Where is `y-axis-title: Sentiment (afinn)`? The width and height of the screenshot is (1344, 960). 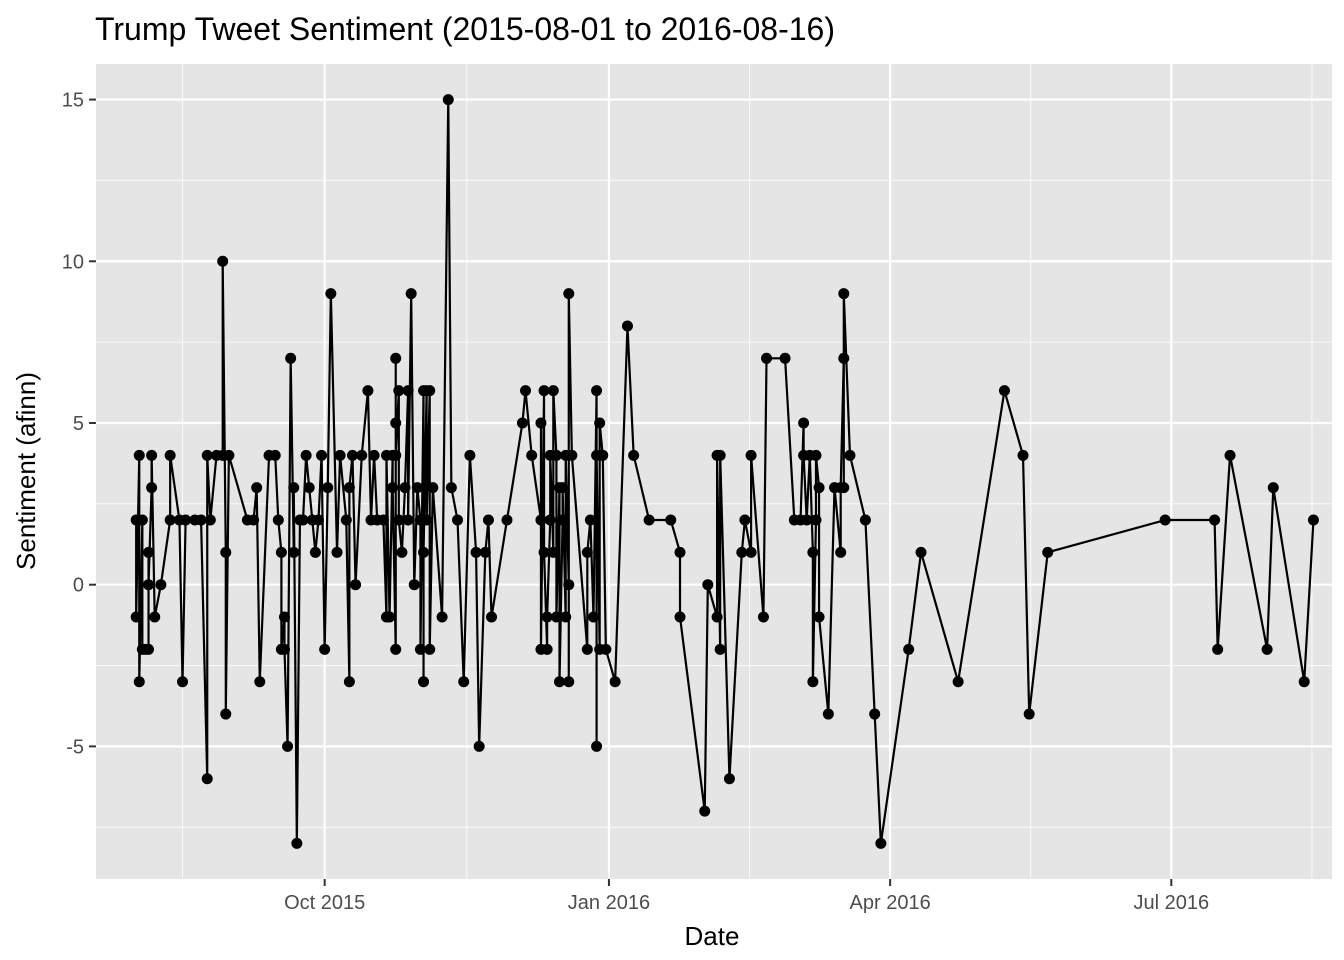 y-axis-title: Sentiment (afinn) is located at coordinates (26, 471).